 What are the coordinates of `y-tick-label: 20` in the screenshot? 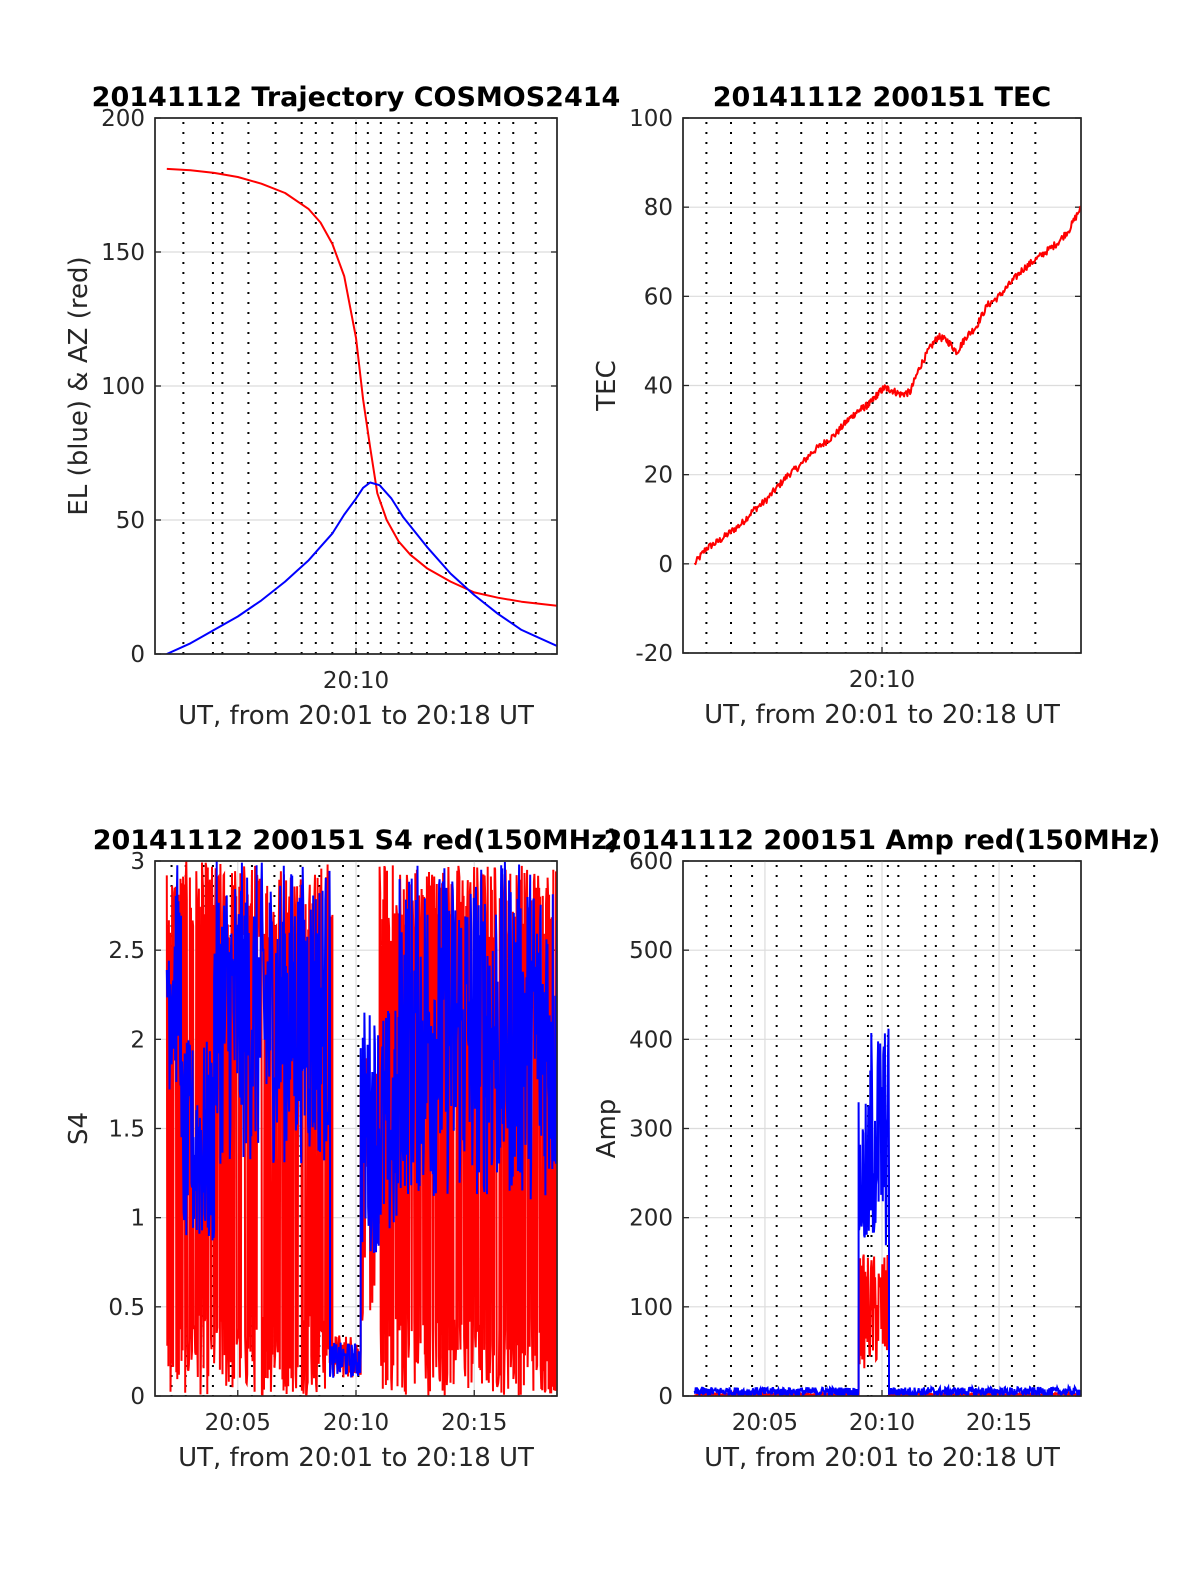 It's located at (658, 476).